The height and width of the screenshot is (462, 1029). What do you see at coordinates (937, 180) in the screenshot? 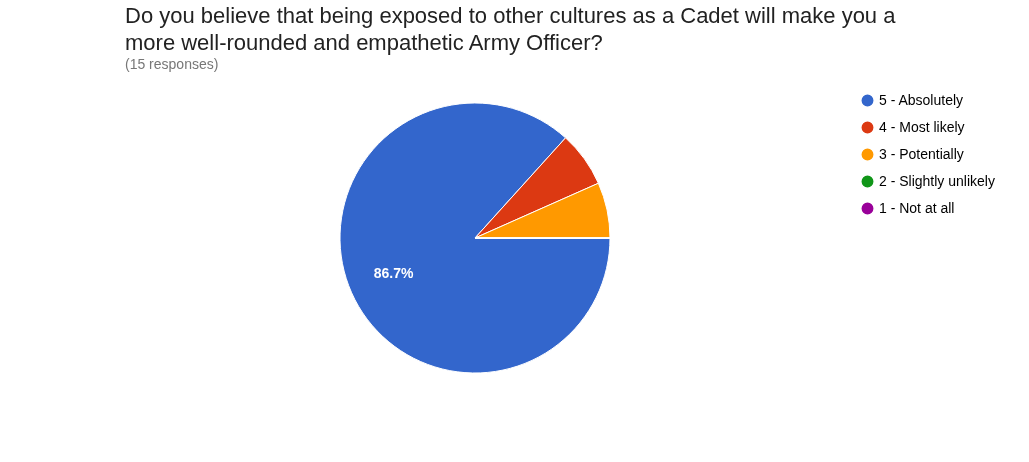
I see `legend-label: 2 - Slightly unlikely` at bounding box center [937, 180].